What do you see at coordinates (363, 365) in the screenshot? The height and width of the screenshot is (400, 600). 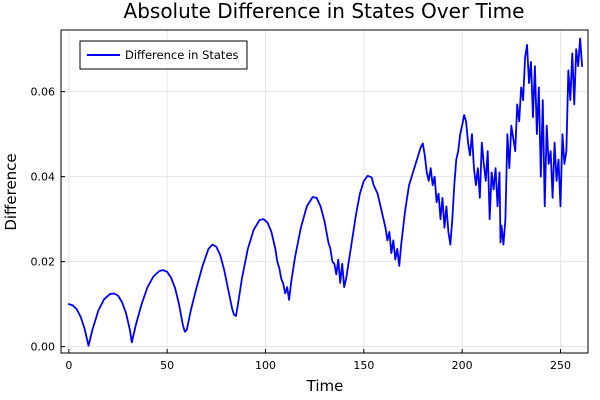 I see `x-tick-label: 150` at bounding box center [363, 365].